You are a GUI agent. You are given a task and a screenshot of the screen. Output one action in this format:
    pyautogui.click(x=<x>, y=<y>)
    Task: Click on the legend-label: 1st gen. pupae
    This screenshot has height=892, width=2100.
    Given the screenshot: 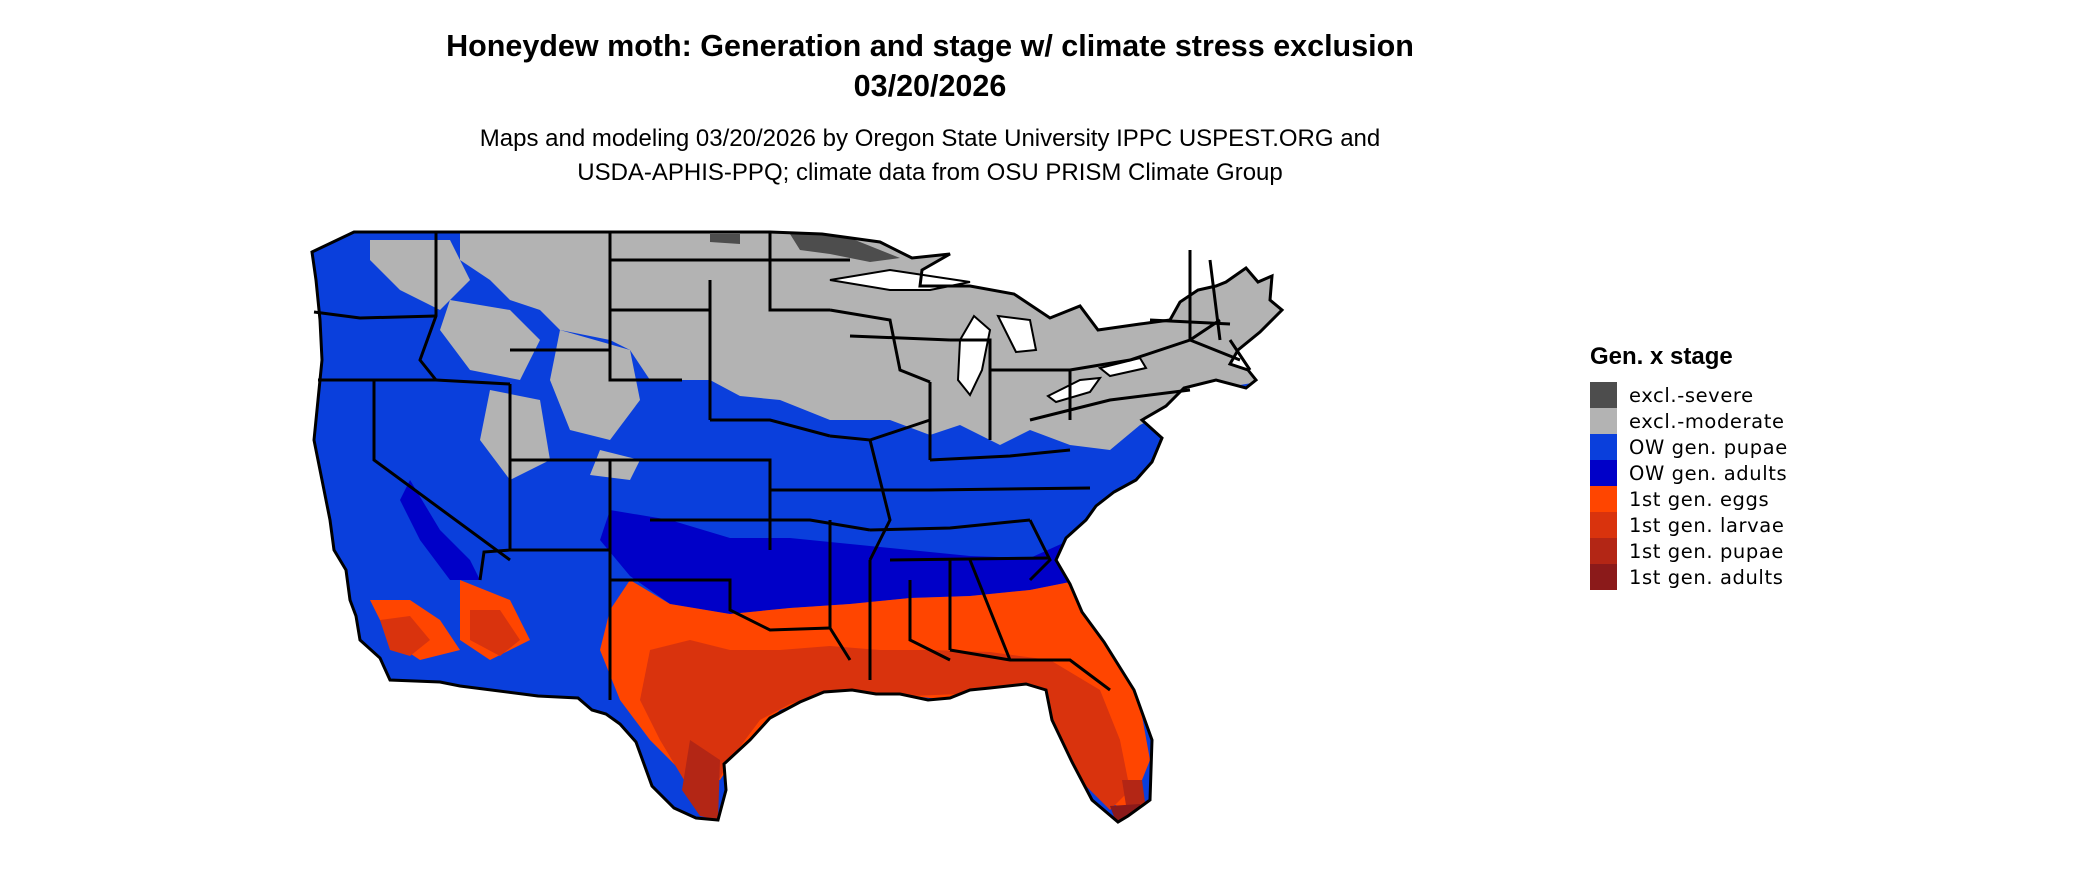 What is the action you would take?
    pyautogui.click(x=1707, y=551)
    